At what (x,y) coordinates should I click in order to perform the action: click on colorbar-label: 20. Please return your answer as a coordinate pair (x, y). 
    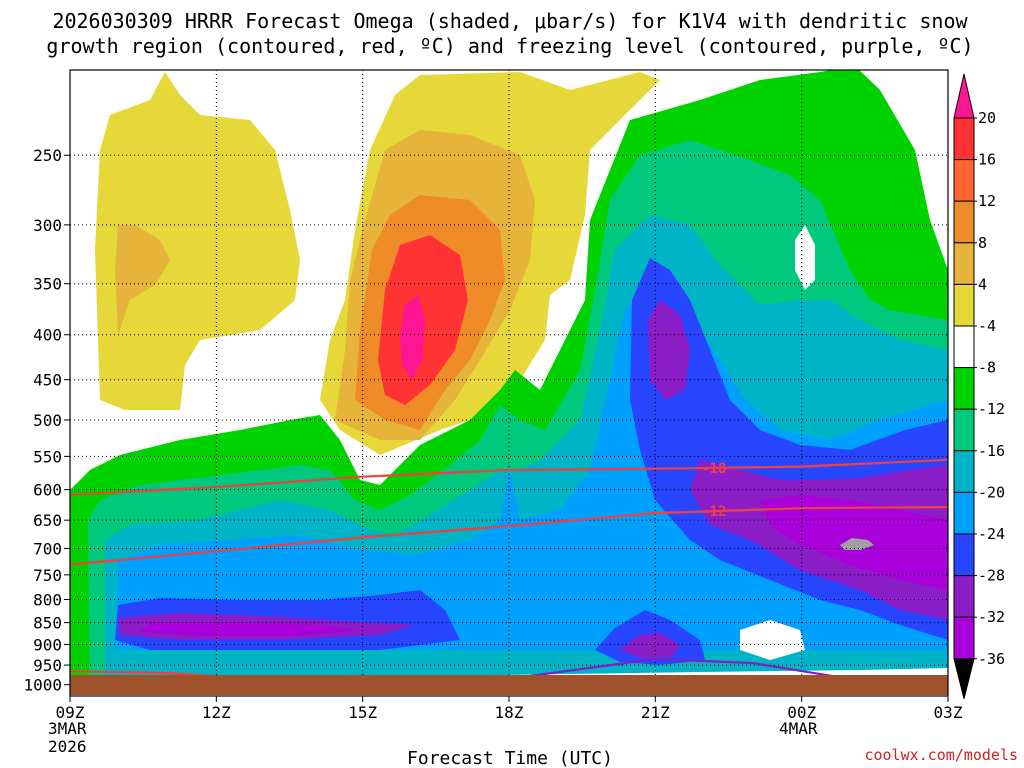
    Looking at the image, I should click on (987, 118).